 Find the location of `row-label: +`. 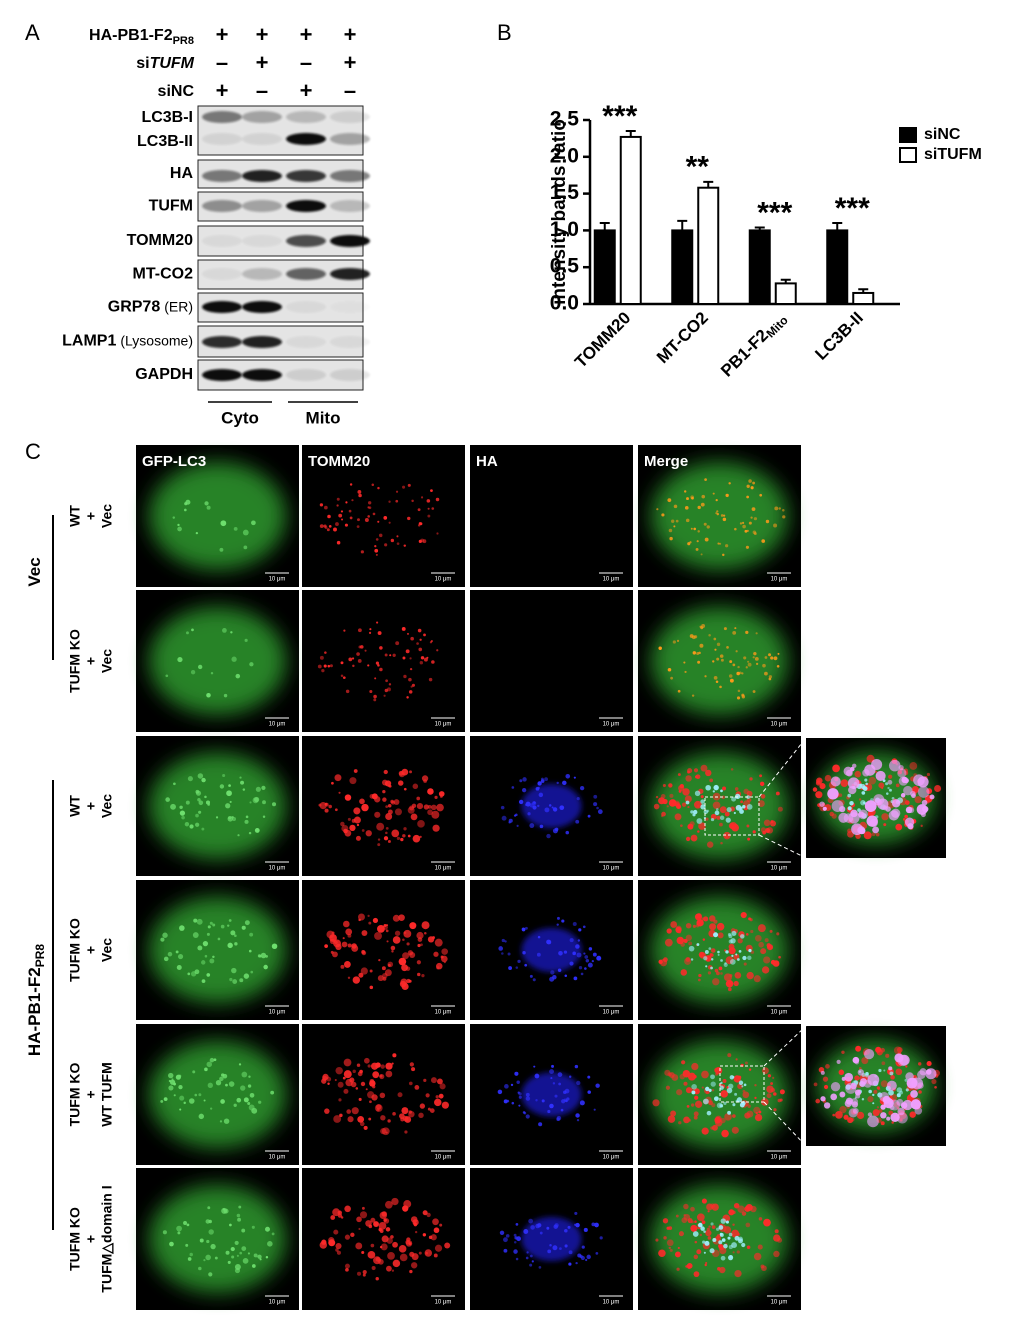

row-label: + is located at coordinates (91, 1094).